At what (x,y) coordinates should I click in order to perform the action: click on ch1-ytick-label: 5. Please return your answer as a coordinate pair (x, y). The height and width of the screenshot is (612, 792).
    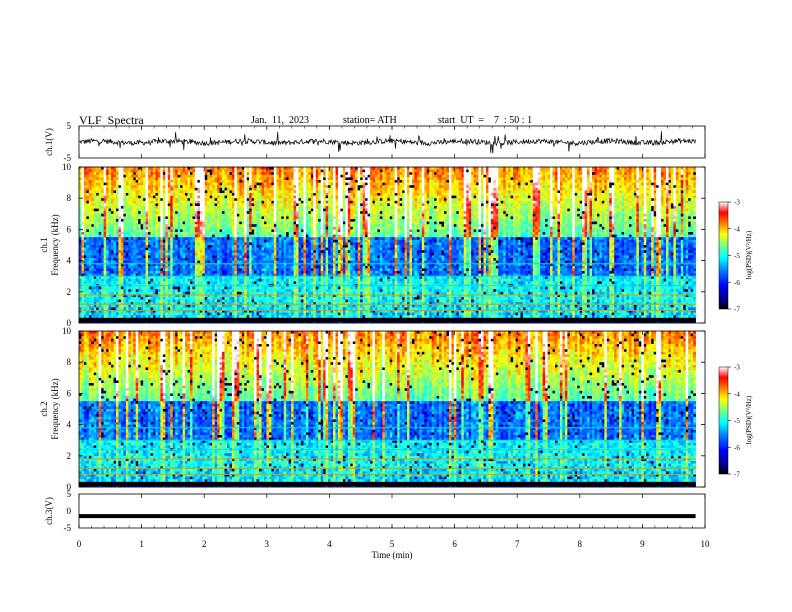
    Looking at the image, I should click on (69, 126).